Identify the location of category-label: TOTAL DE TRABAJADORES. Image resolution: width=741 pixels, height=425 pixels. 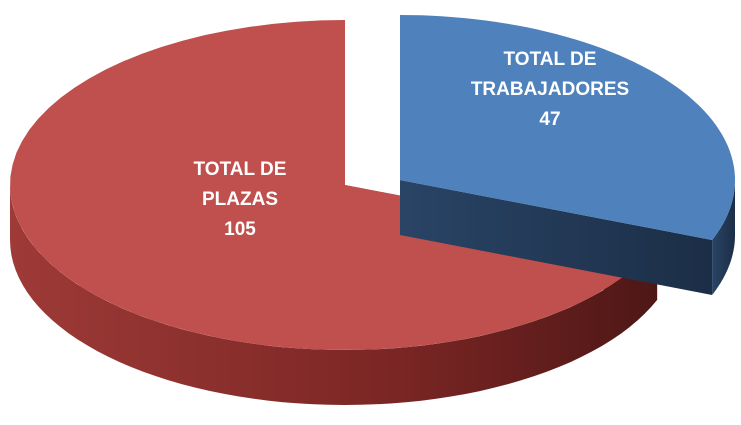
(550, 74).